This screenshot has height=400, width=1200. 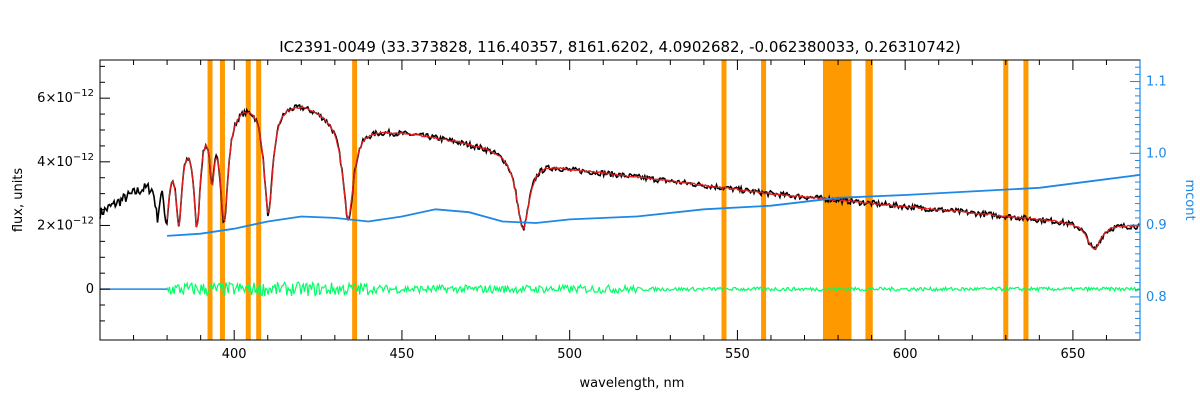 I want to click on y-axis: 0 2×10⁻¹² 4×10⁻¹² 6×10⁻¹², so click(x=73, y=193).